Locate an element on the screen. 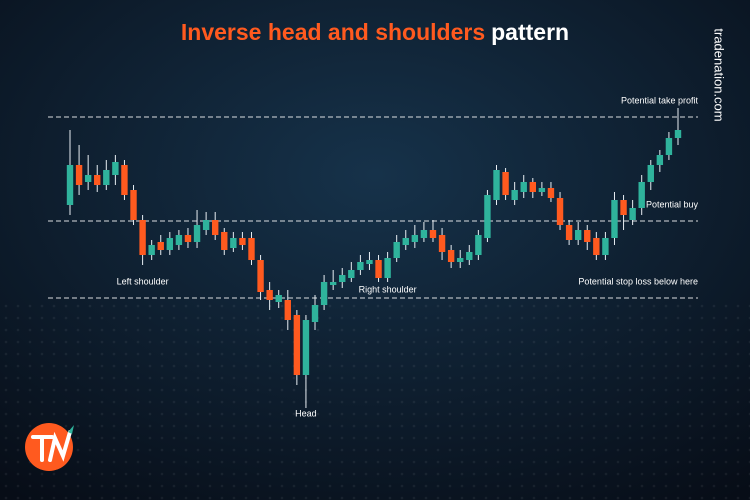 The height and width of the screenshot is (500, 750). pattern-annotation: Head is located at coordinates (306, 413).